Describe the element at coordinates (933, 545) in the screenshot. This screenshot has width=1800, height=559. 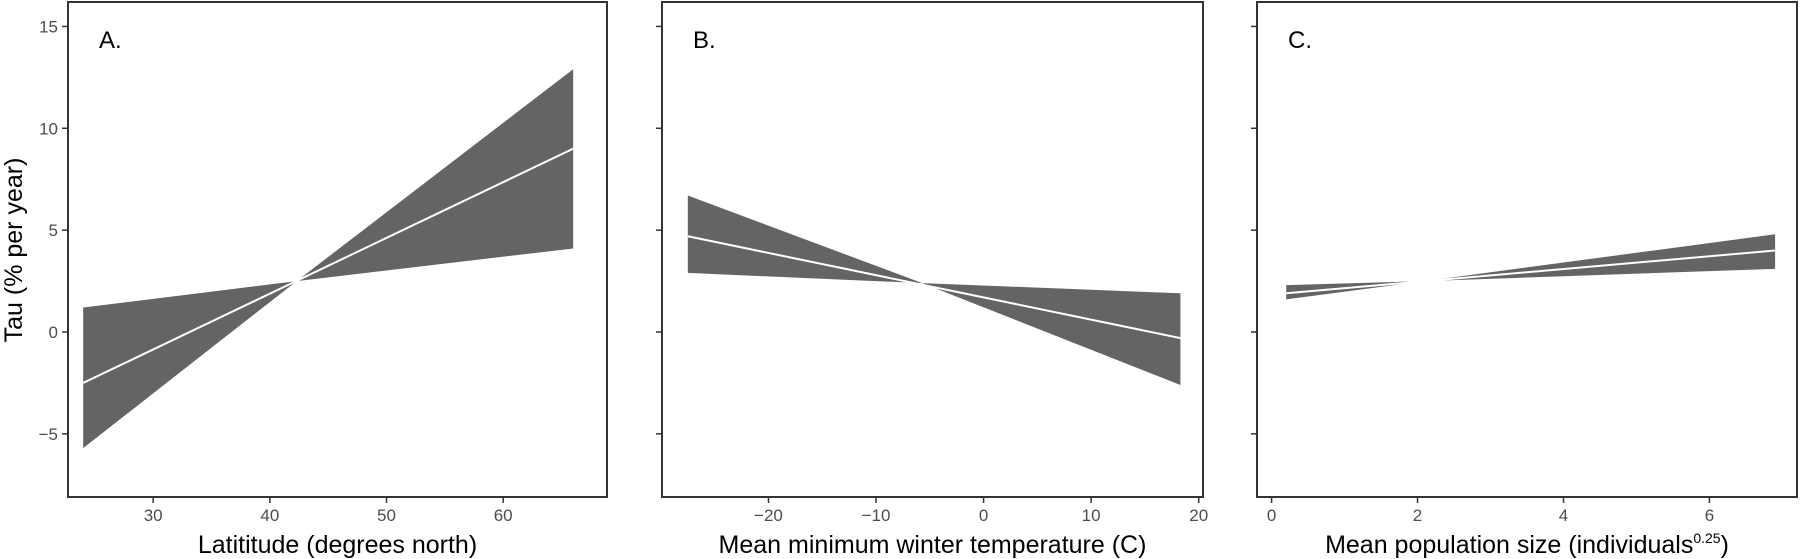
I see `x-axis-title: Mean minimum winter temperature (C)` at that location.